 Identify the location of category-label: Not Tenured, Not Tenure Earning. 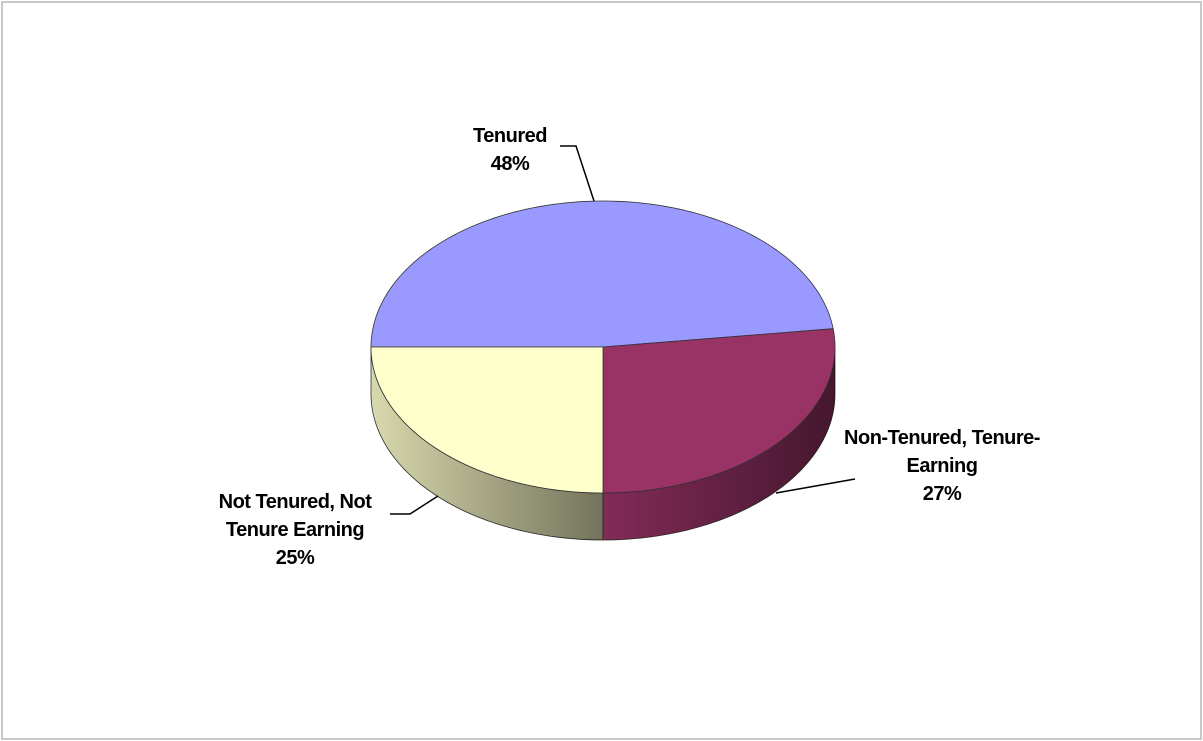
(295, 516).